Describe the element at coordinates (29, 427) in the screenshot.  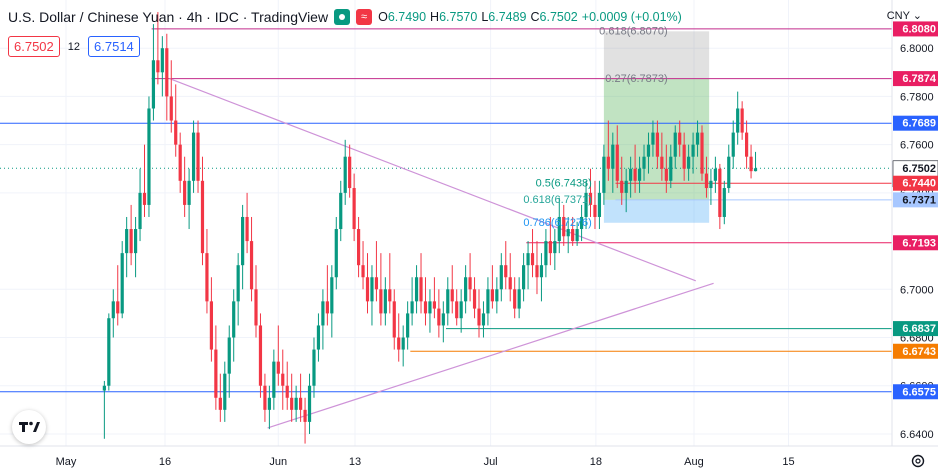
I see `tradingview-logo-icon` at that location.